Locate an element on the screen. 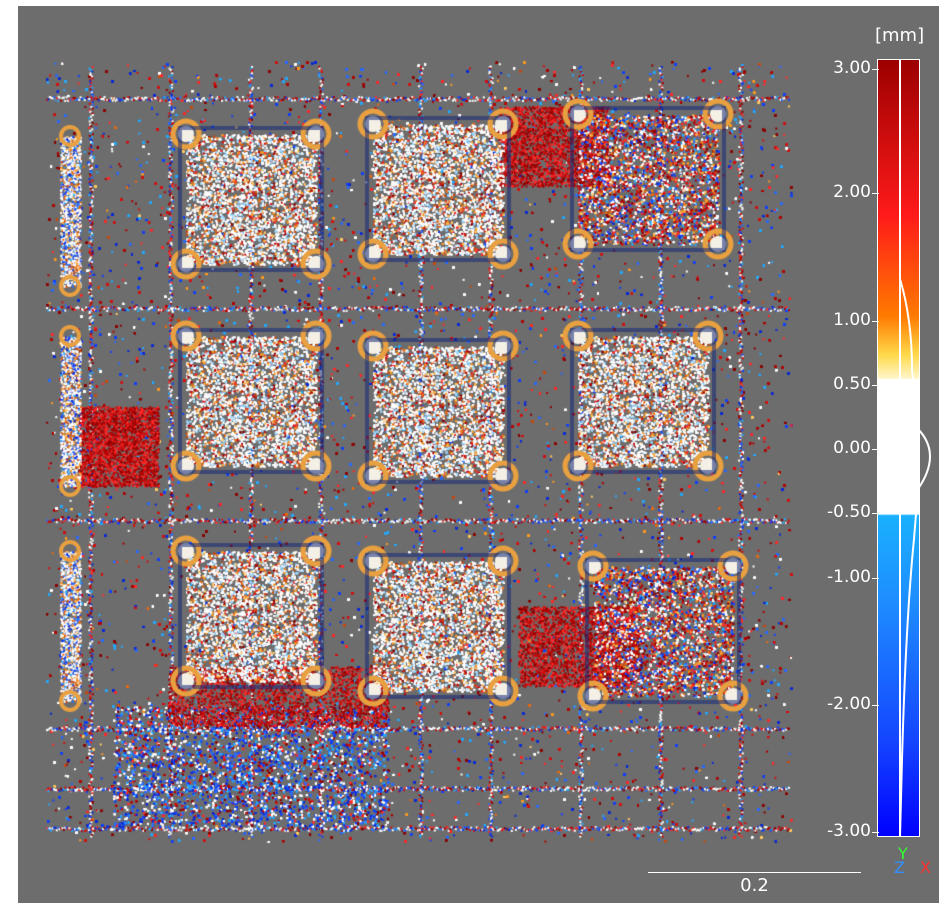 The width and height of the screenshot is (939, 903). colorbar-tick: 3.00 is located at coordinates (843, 68).